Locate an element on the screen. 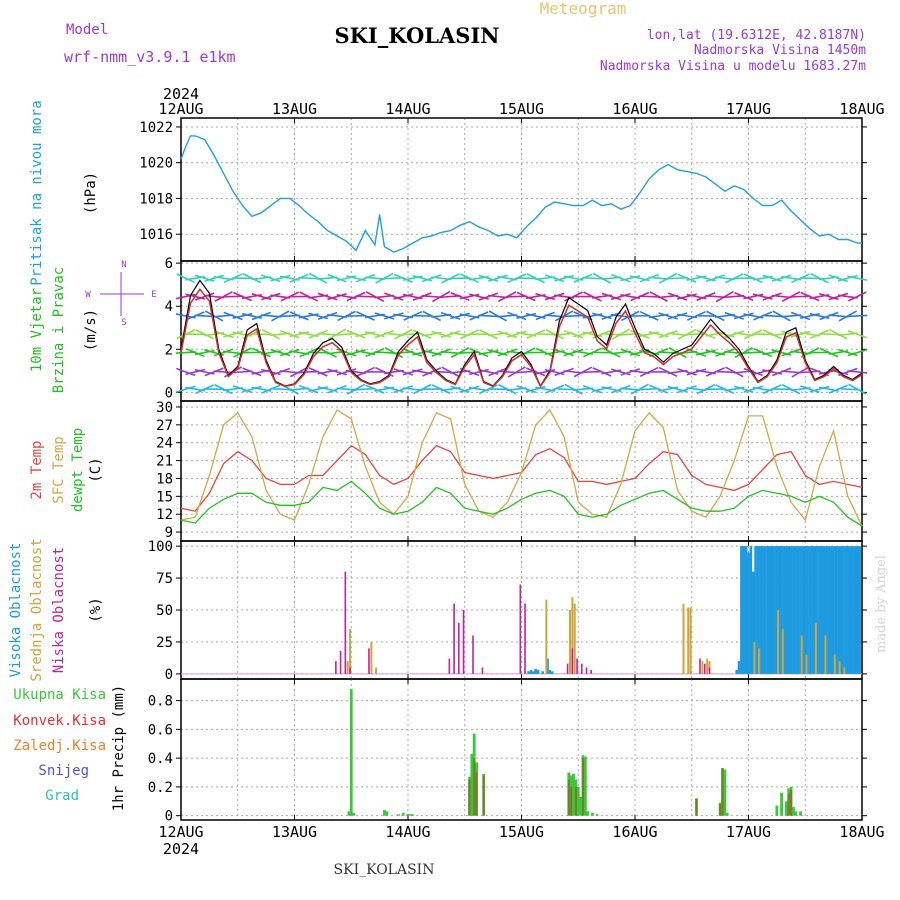 The width and height of the screenshot is (900, 900). compass-north: N is located at coordinates (123, 265).